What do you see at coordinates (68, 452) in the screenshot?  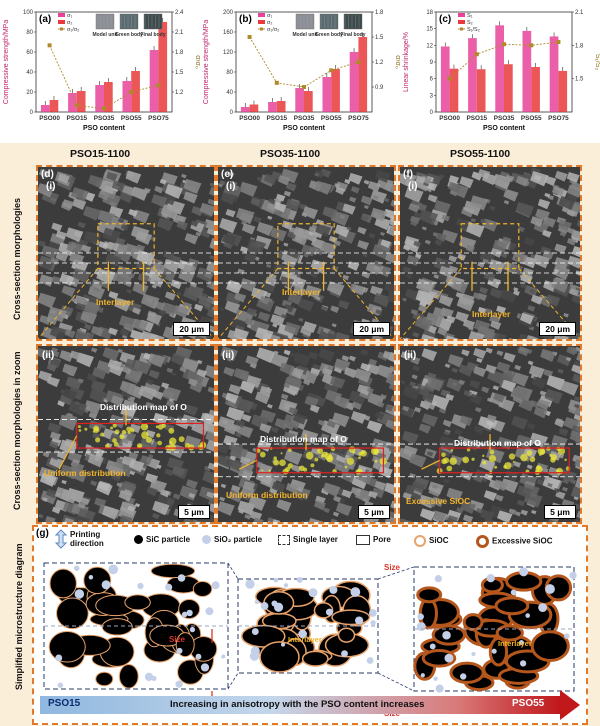 I see `callout-arrow` at bounding box center [68, 452].